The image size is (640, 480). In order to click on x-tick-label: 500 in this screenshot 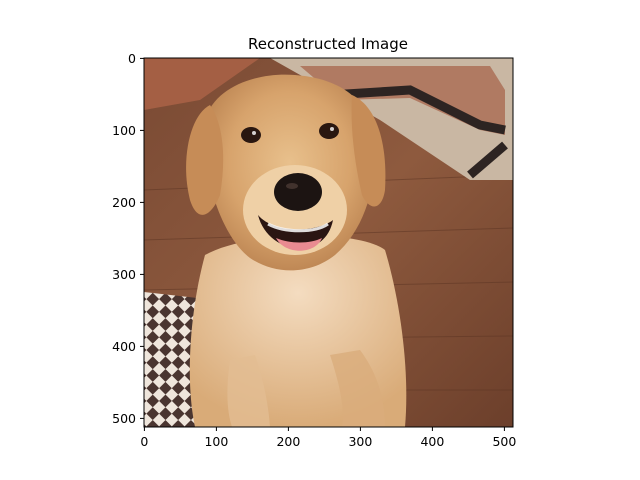, I will do `click(504, 441)`.